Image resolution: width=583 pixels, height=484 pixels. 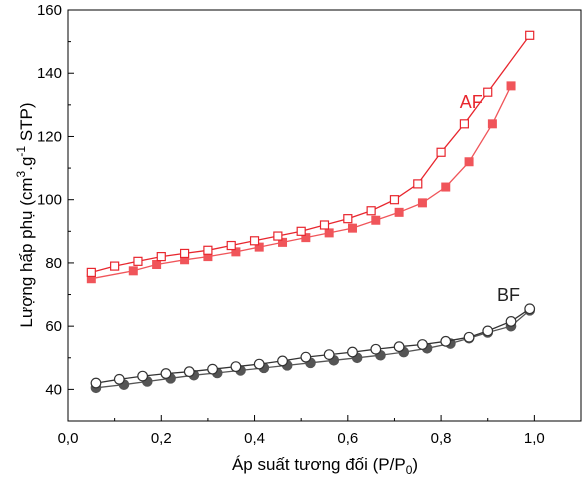 What do you see at coordinates (53, 326) in the screenshot?
I see `y-tick-label: 60` at bounding box center [53, 326].